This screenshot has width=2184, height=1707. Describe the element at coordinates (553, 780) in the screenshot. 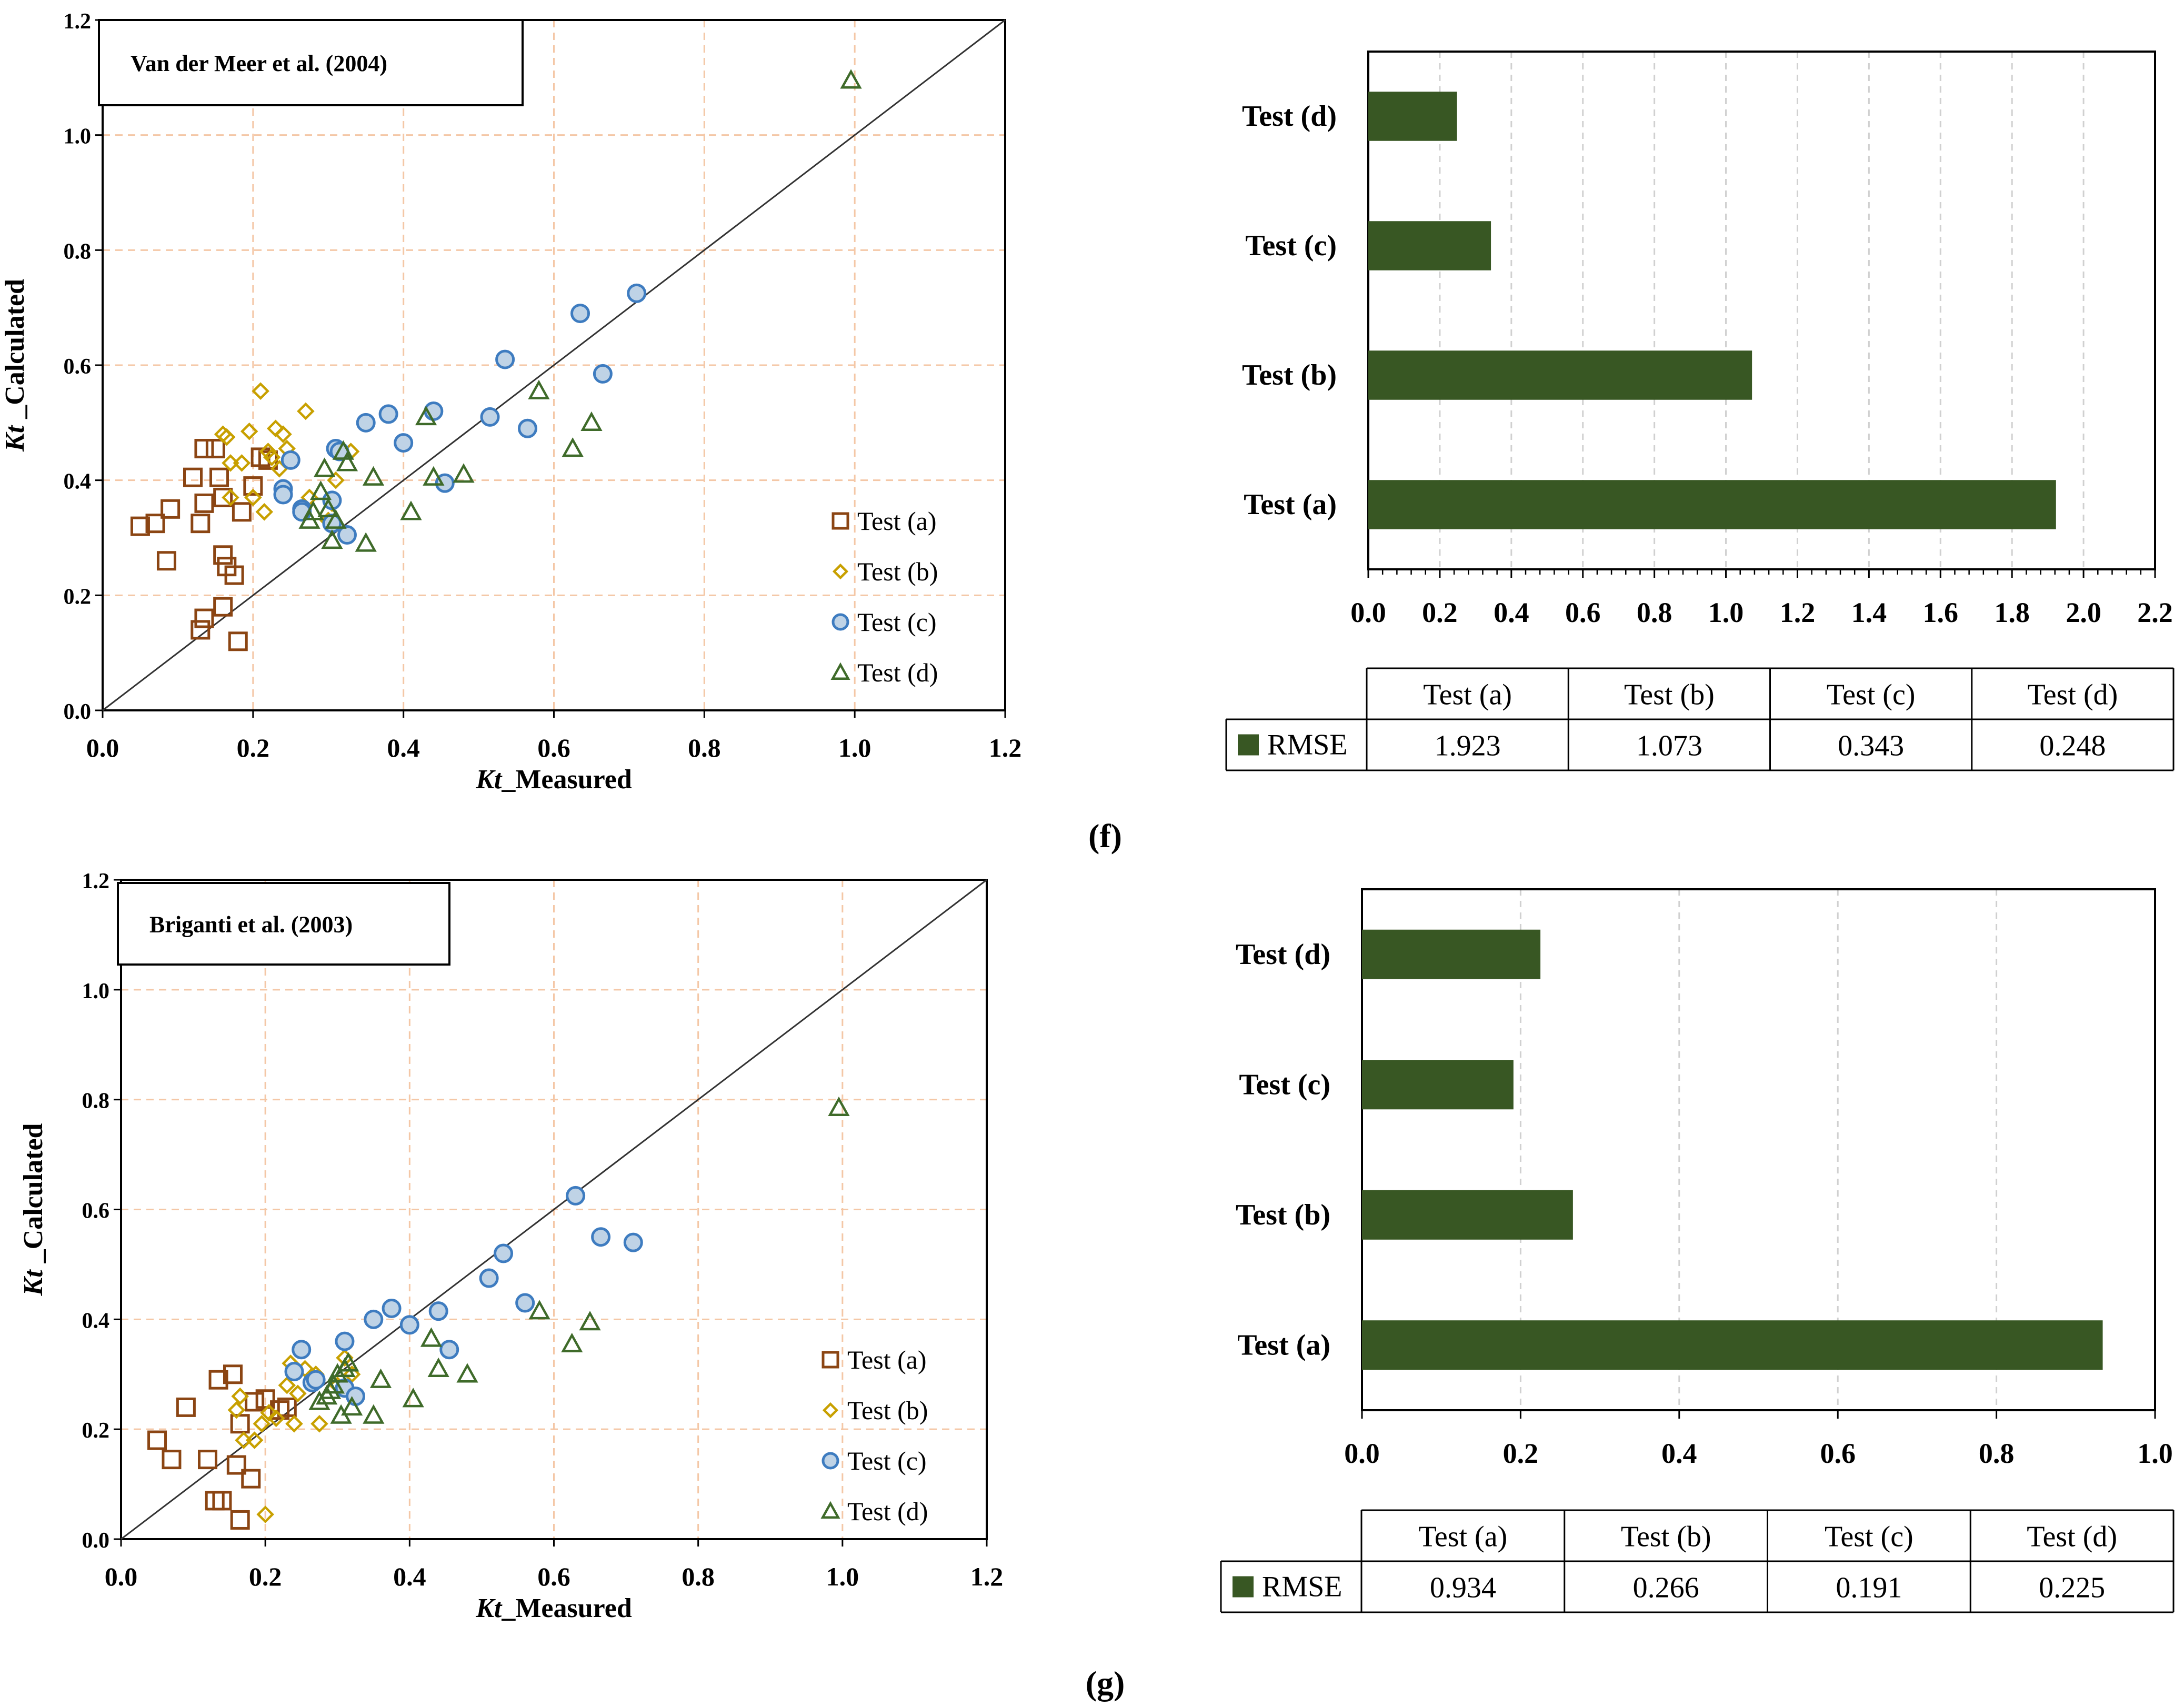

I see `x-axis-title: Kt_Measured` at that location.